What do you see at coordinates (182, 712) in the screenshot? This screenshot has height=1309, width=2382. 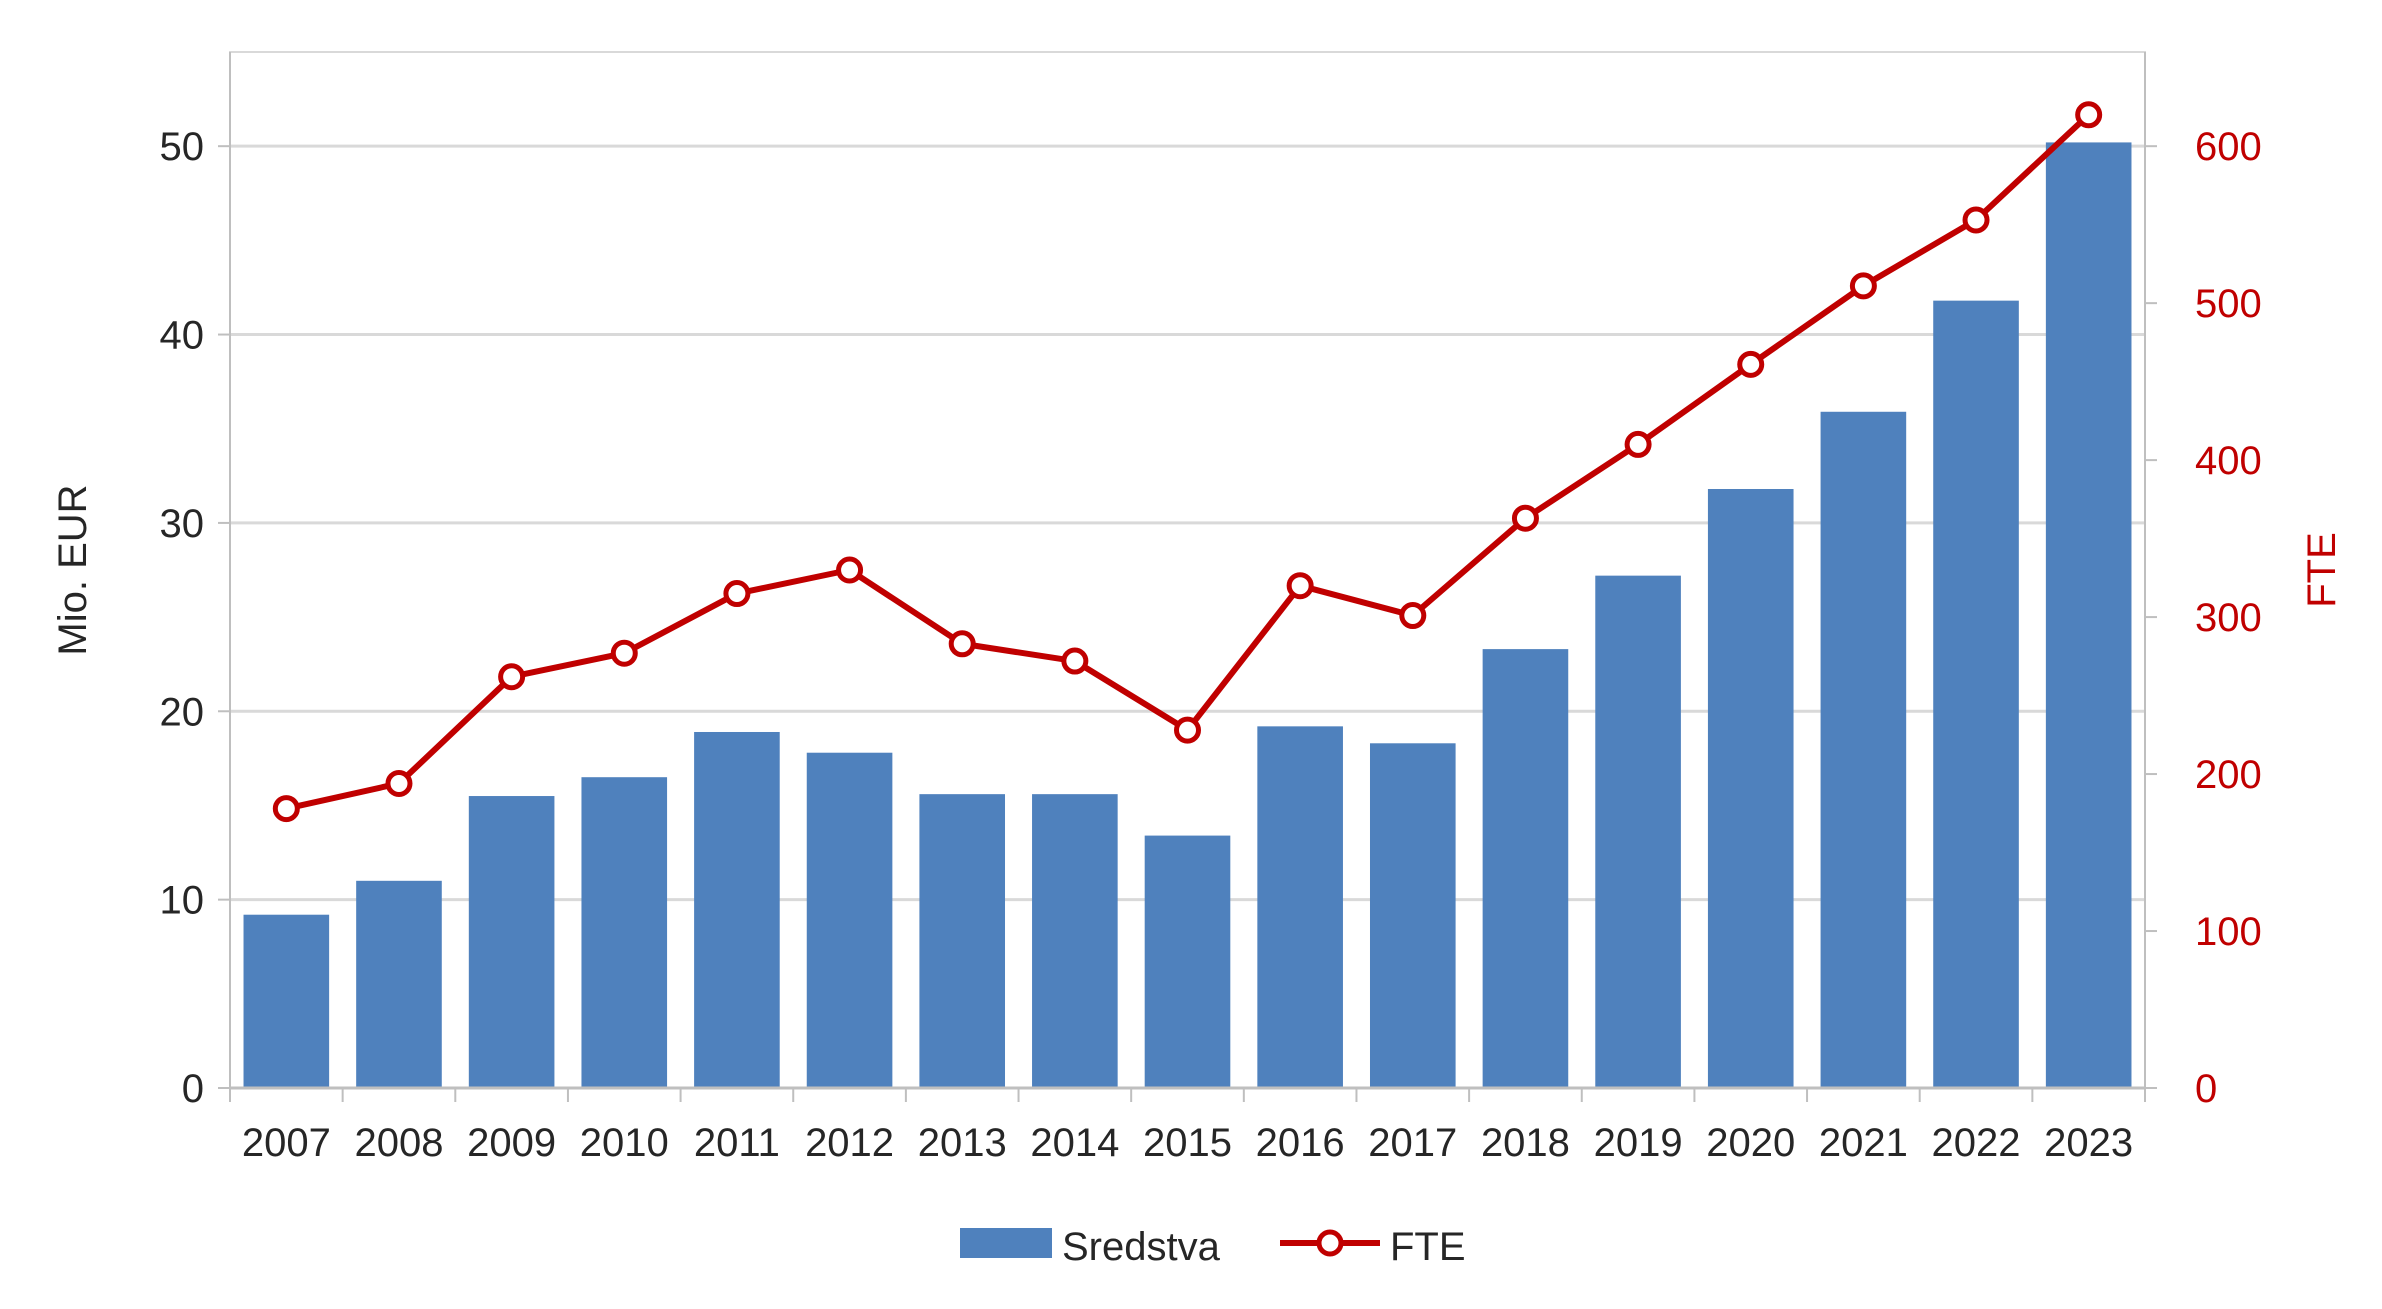 I see `y-tick-label-left-20: 20` at bounding box center [182, 712].